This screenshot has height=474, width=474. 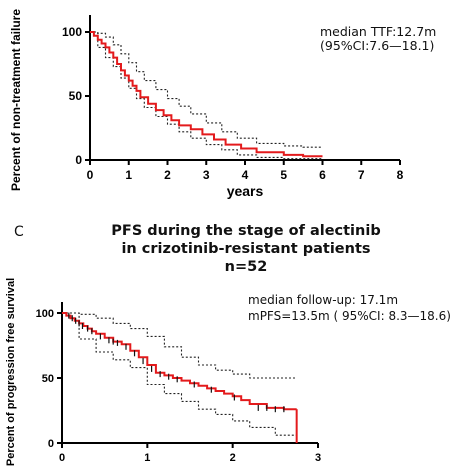 What do you see at coordinates (245, 175) in the screenshot?
I see `x-tick-label: 4` at bounding box center [245, 175].